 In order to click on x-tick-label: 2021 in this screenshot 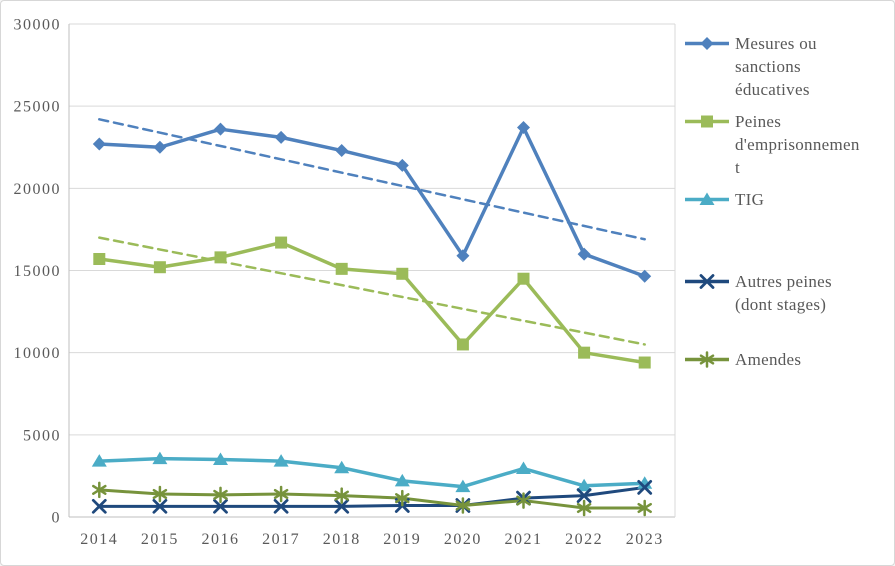, I will do `click(524, 539)`.